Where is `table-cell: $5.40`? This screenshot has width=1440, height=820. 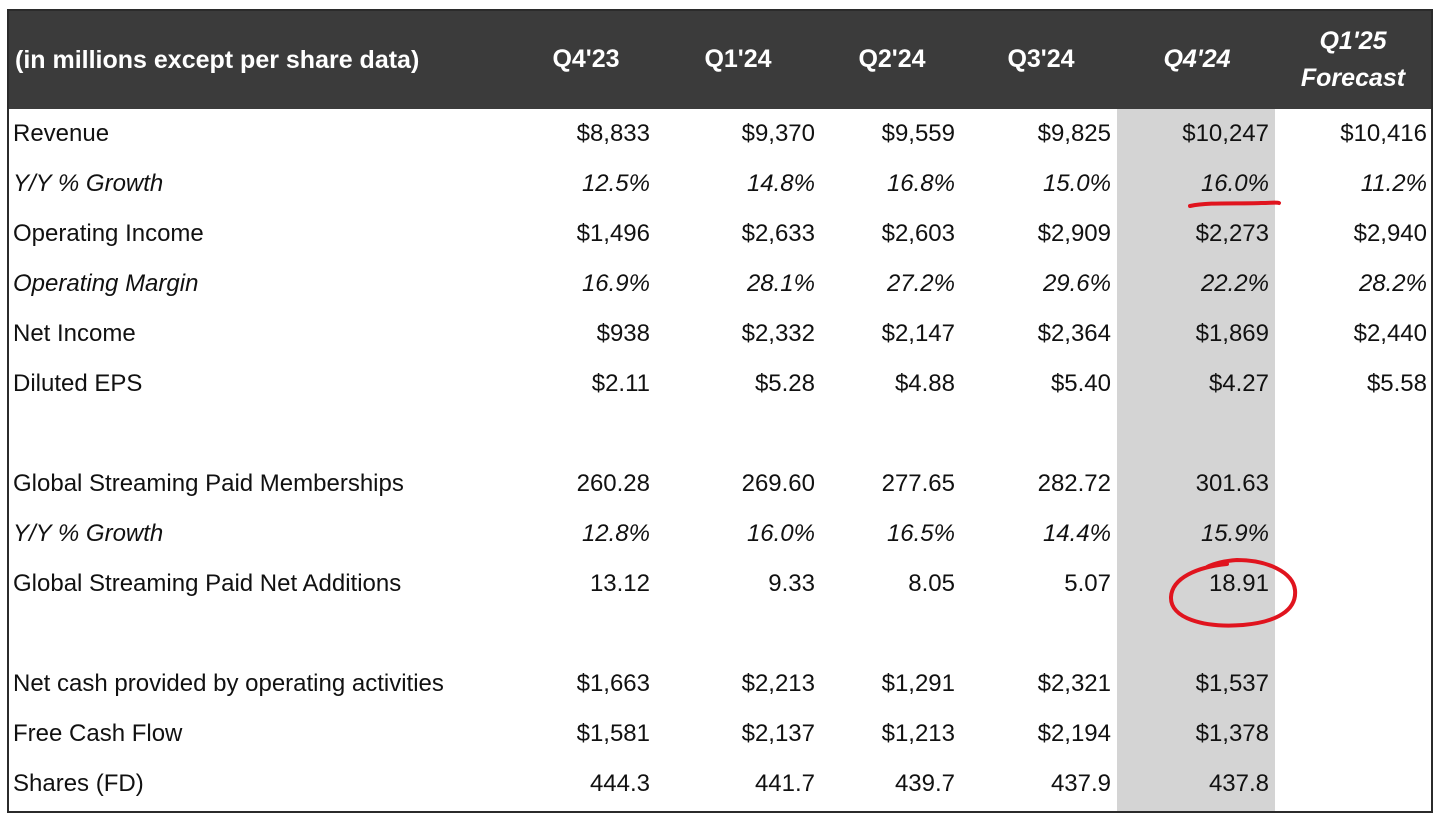 table-cell: $5.40 is located at coordinates (1080, 383).